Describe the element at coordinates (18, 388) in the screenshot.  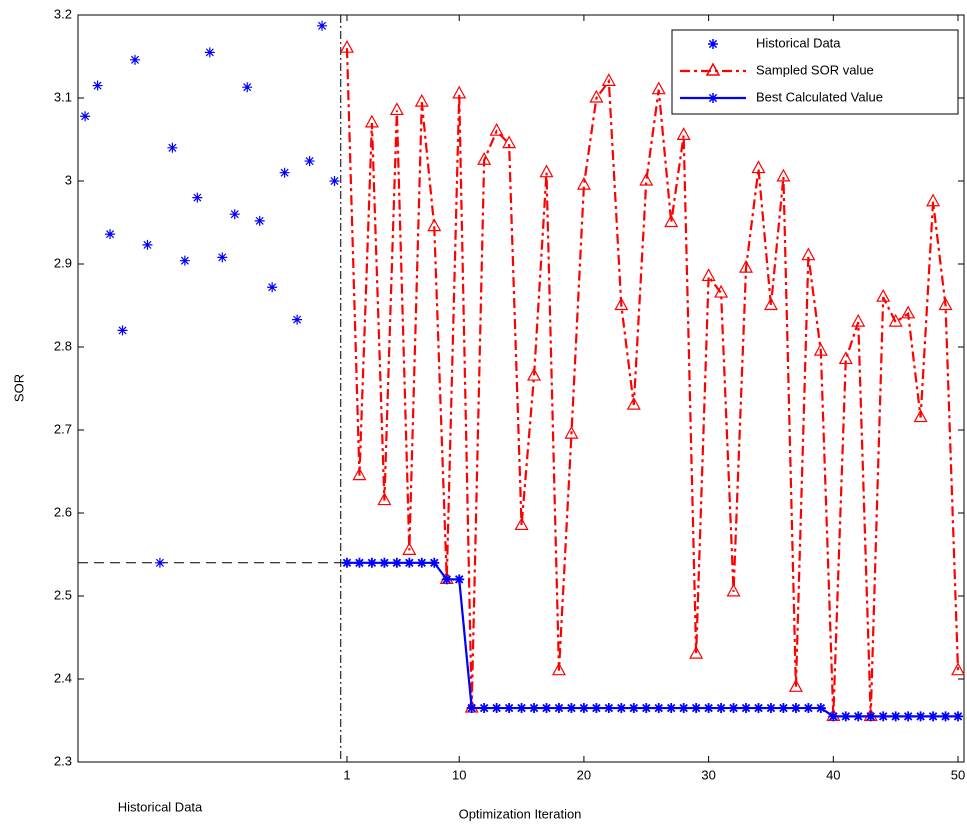
I see `y-axis-label: SOR` at that location.